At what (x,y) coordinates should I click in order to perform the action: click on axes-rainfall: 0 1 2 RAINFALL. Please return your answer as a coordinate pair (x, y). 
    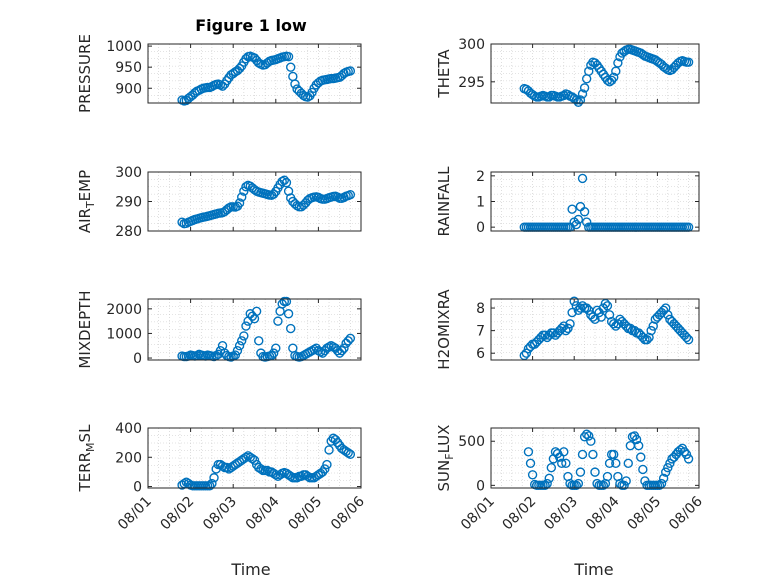
    Looking at the image, I should click on (567, 201).